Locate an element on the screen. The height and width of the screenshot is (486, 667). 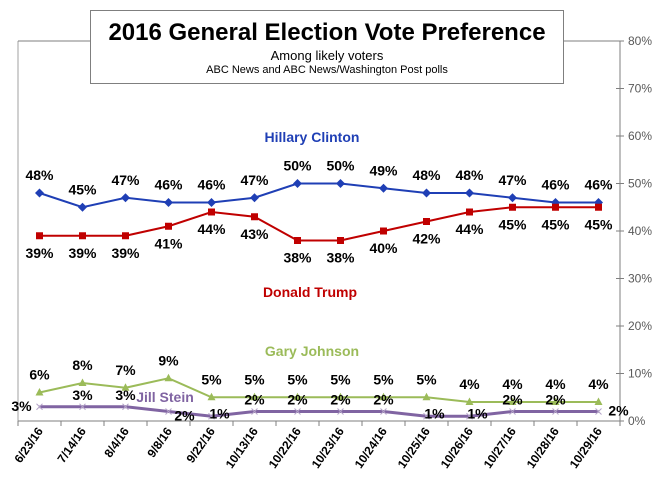
chart-subtitle: Among likely voters is located at coordinates (327, 55).